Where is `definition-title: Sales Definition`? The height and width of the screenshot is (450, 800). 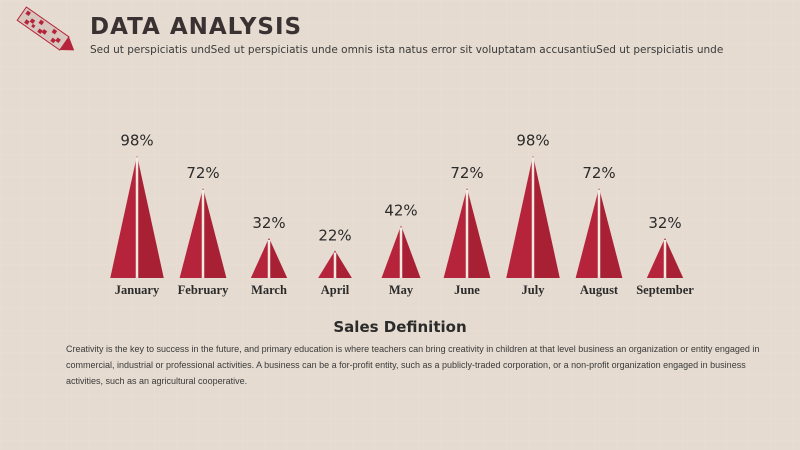
definition-title: Sales Definition is located at coordinates (400, 327).